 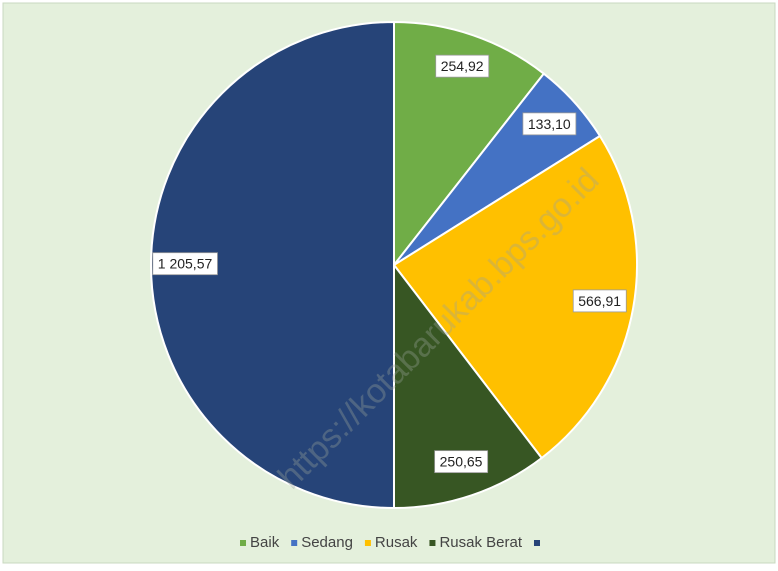 I want to click on data-label: 1 205,57, so click(x=185, y=264).